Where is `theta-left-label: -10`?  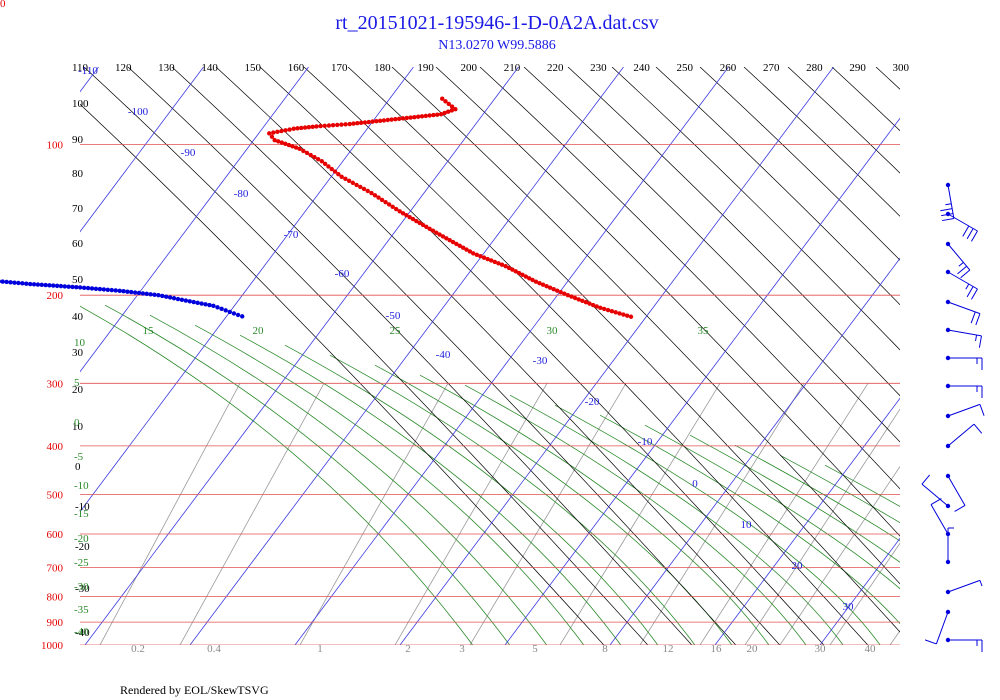 theta-left-label: -10 is located at coordinates (82, 507).